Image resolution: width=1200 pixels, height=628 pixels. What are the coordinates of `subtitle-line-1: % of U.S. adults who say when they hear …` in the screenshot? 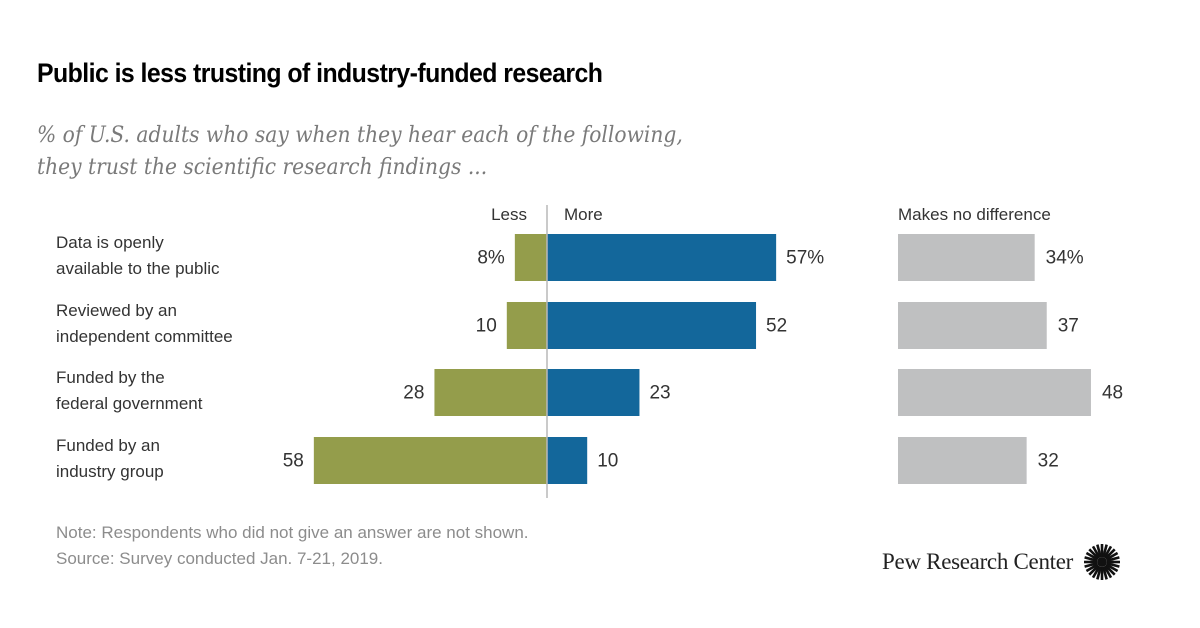 It's located at (360, 135).